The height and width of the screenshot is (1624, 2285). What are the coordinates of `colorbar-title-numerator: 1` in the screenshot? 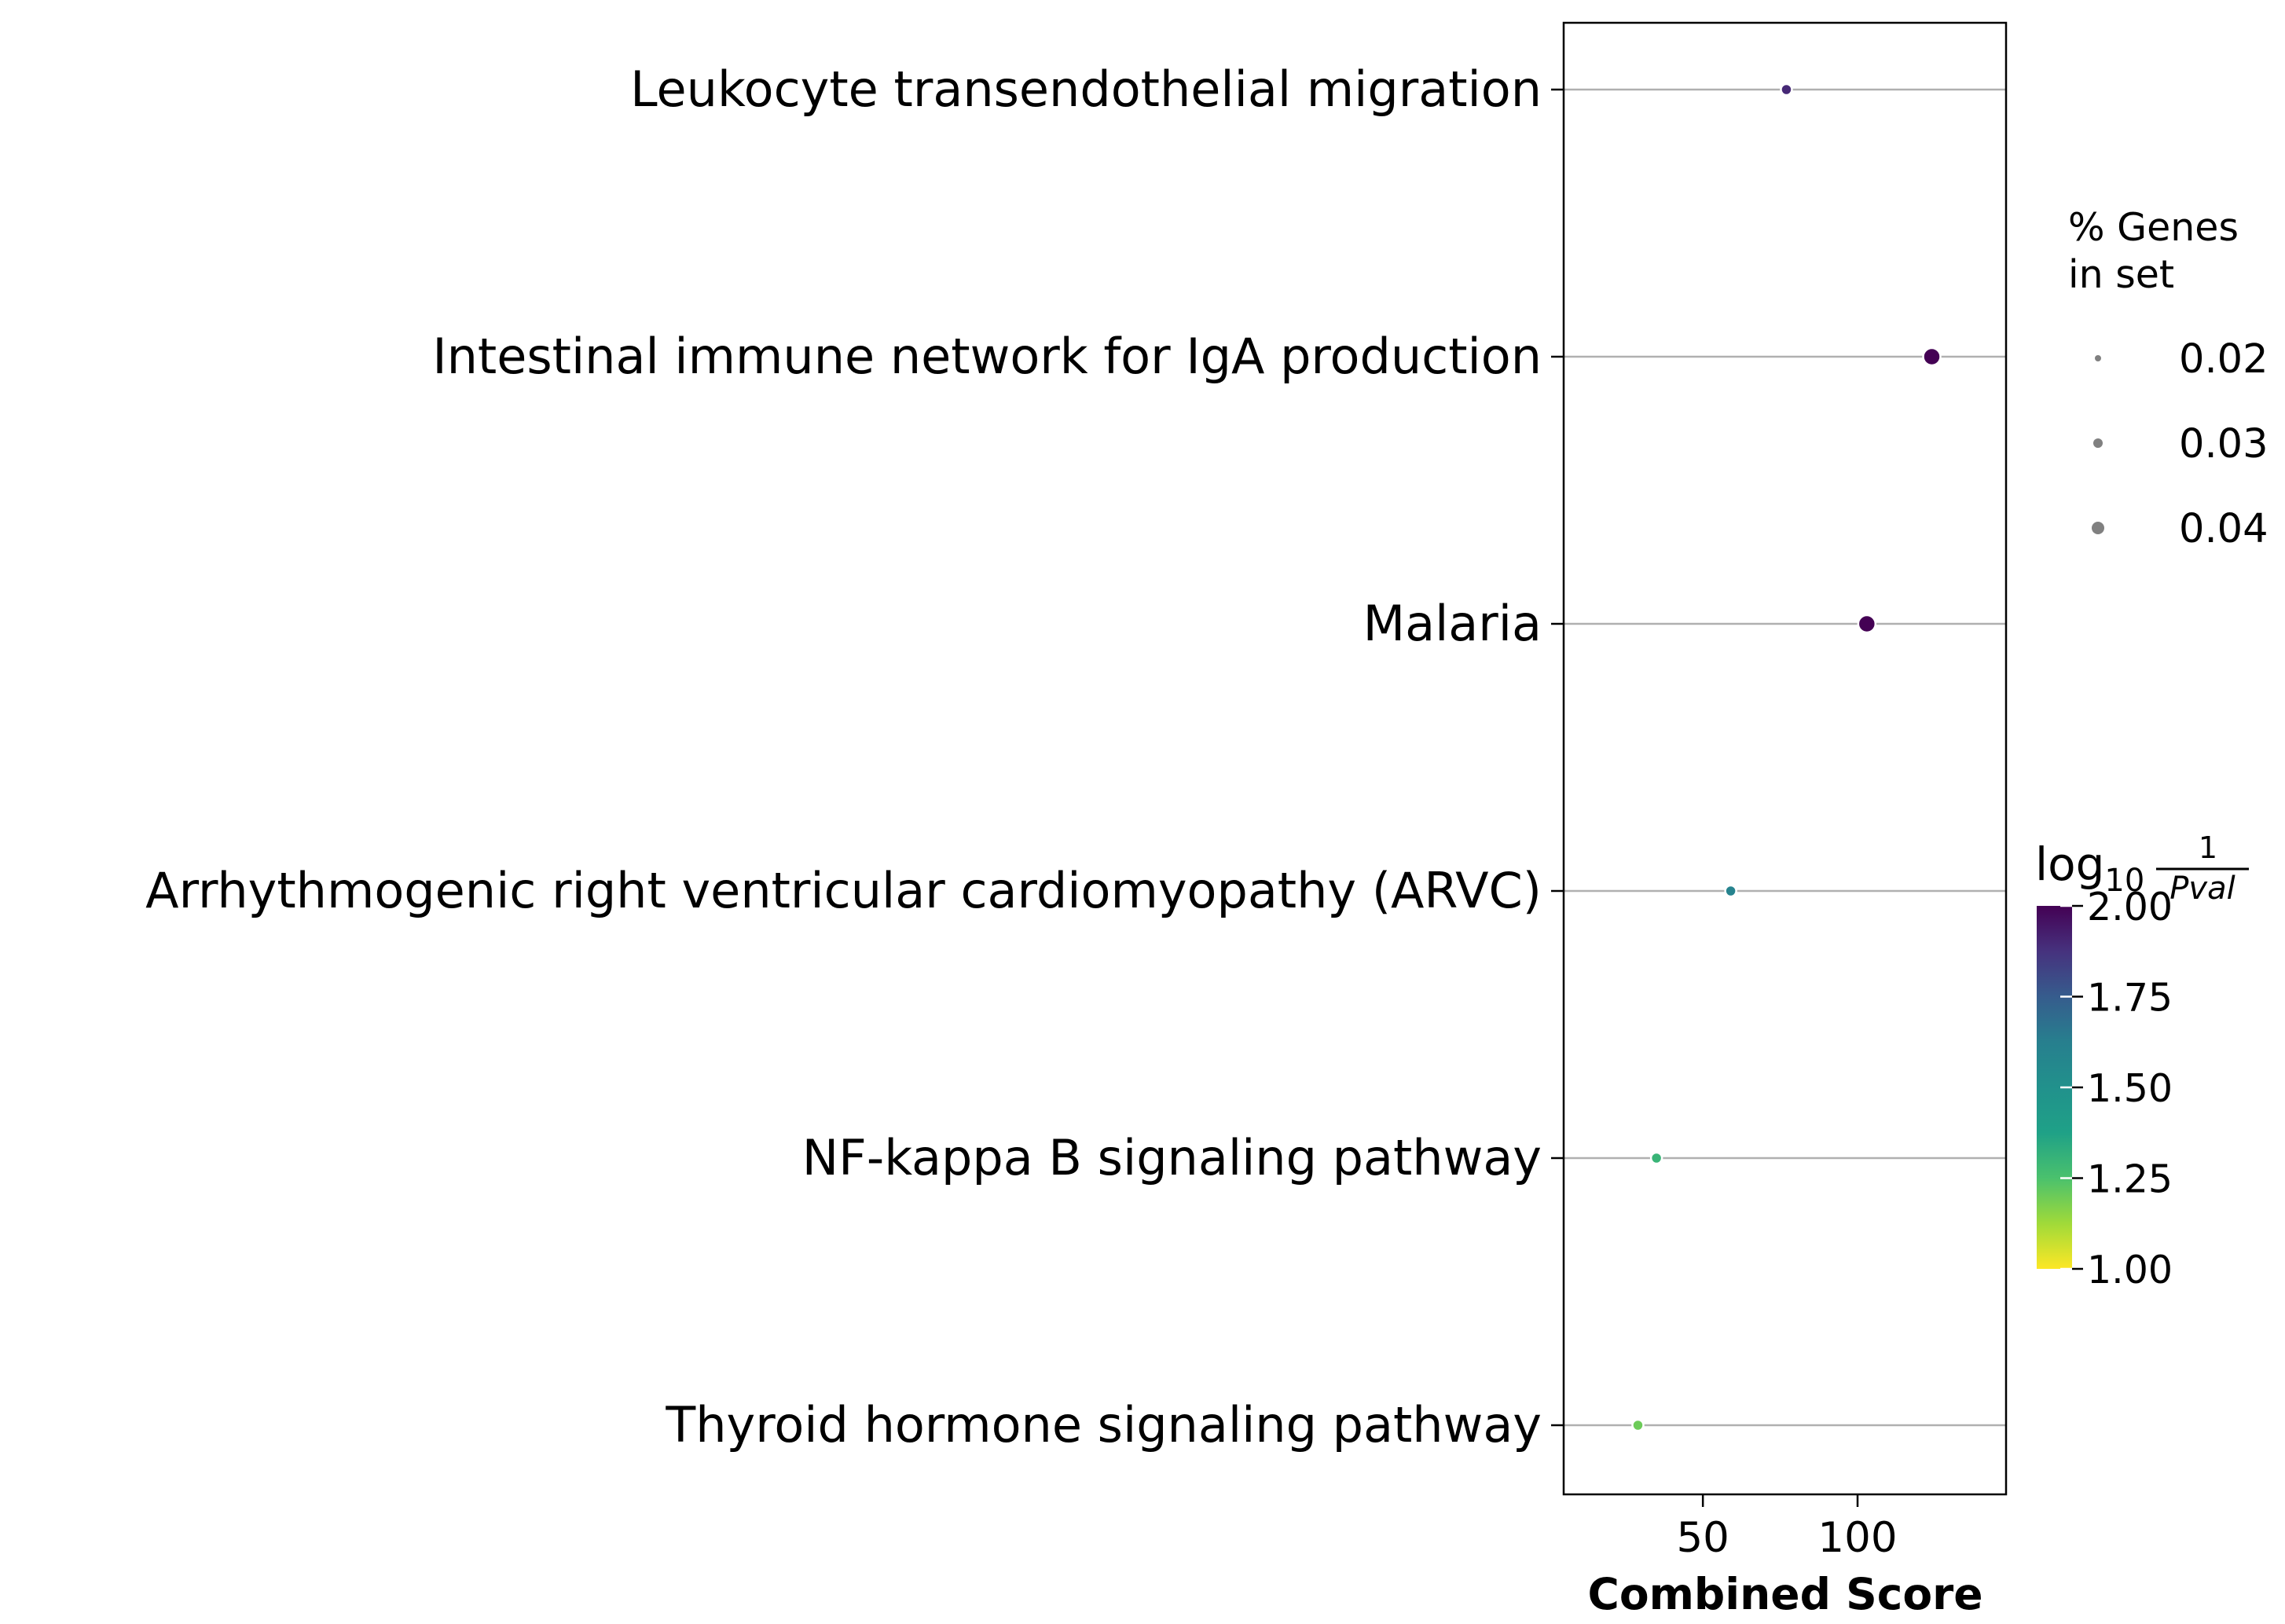 It's located at (2208, 847).